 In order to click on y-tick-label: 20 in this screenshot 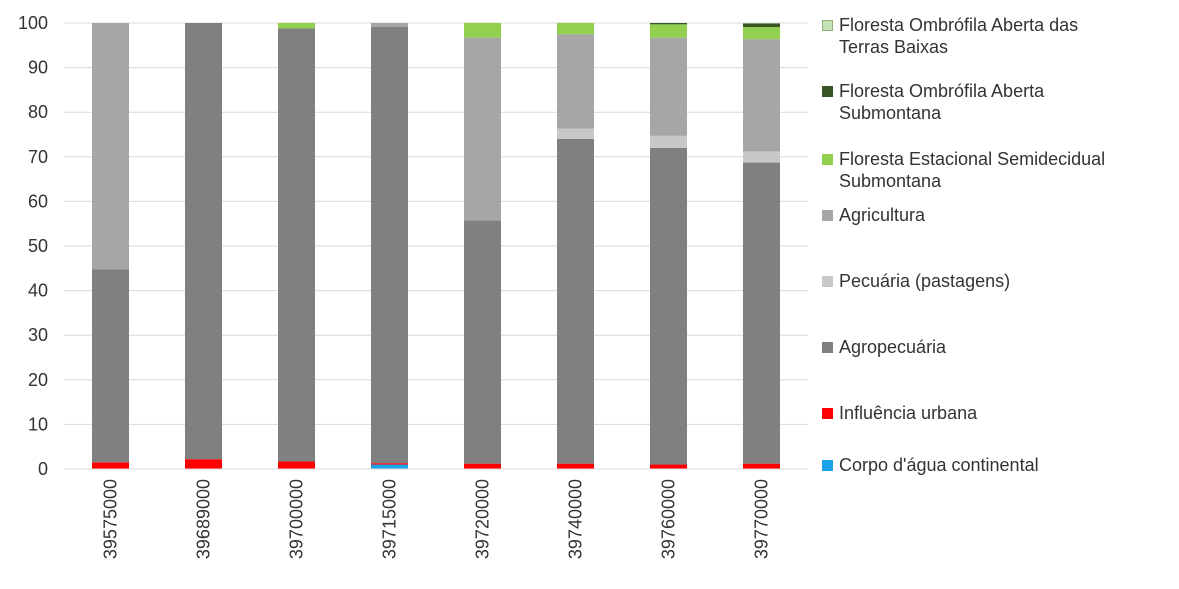, I will do `click(38, 380)`.